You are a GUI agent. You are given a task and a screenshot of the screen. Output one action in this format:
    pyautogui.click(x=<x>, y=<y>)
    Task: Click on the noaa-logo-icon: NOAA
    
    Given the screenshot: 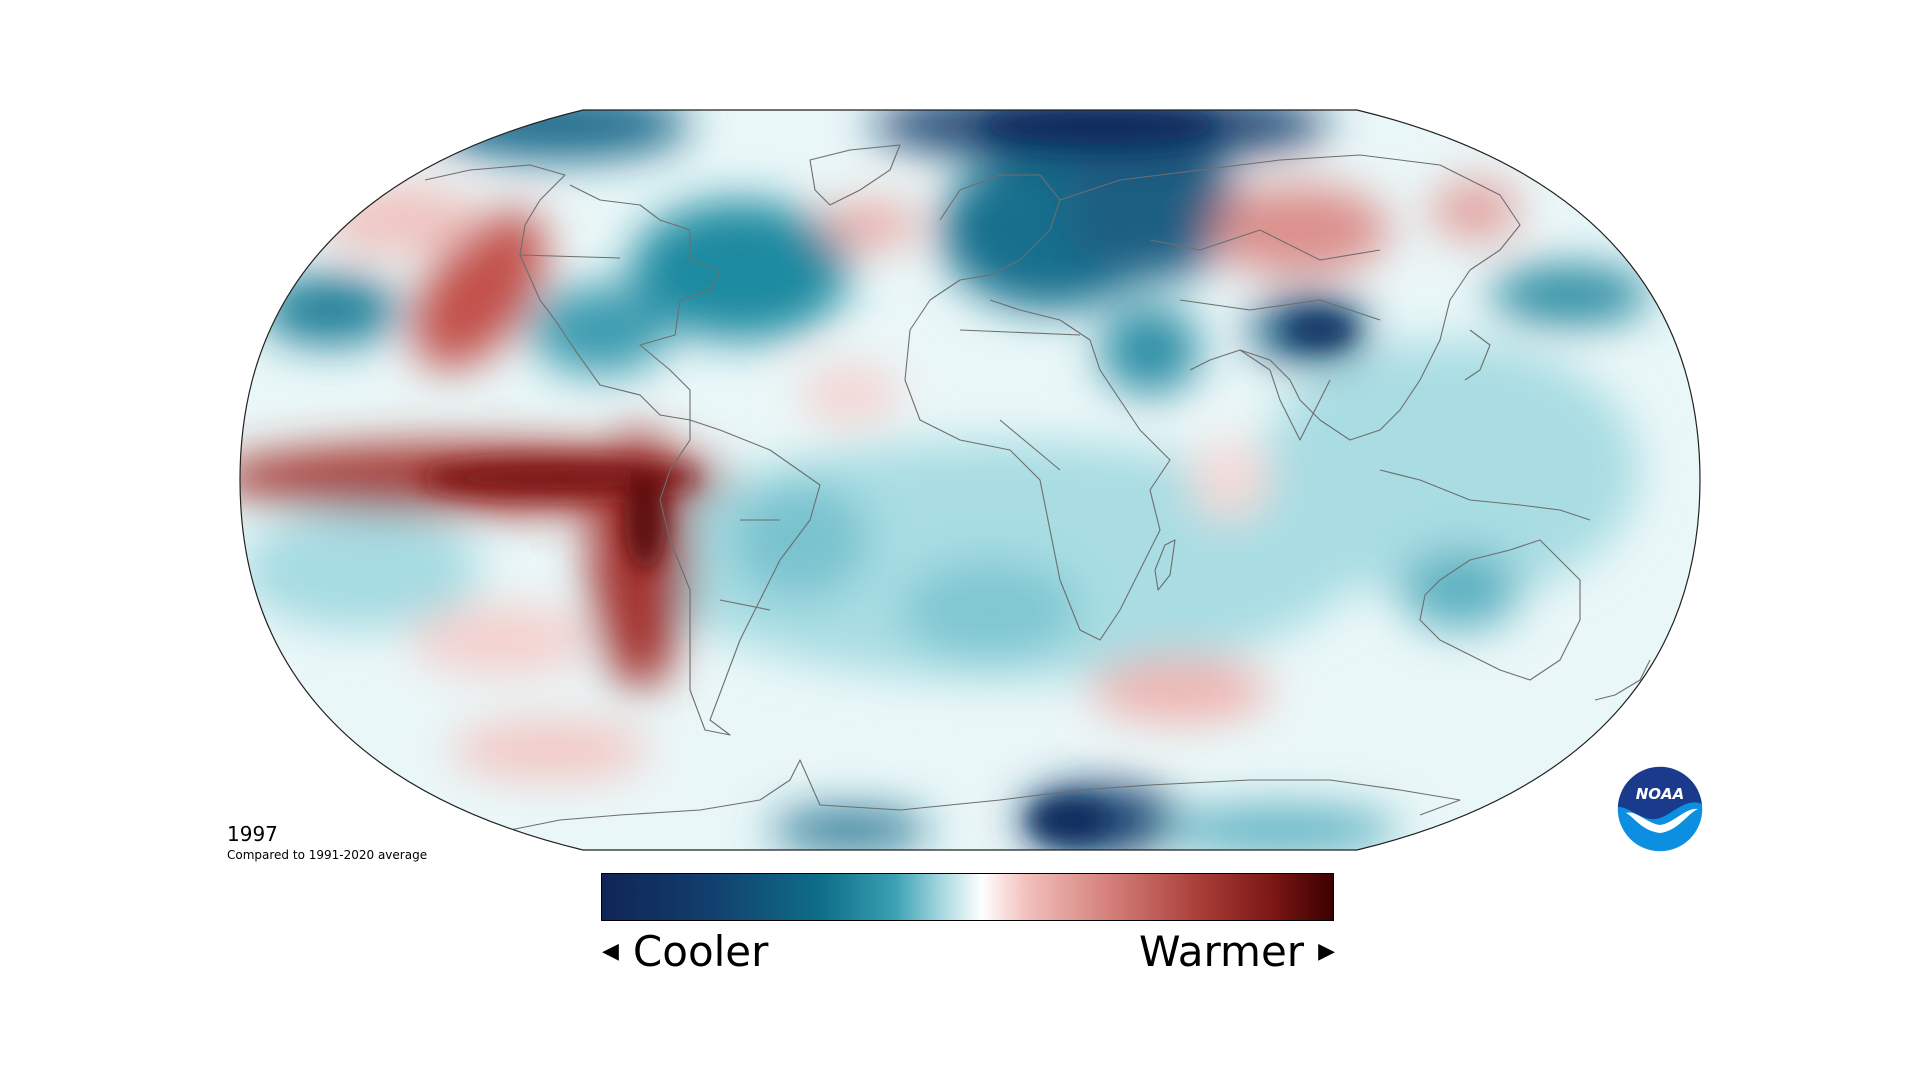 What is the action you would take?
    pyautogui.click(x=1660, y=809)
    